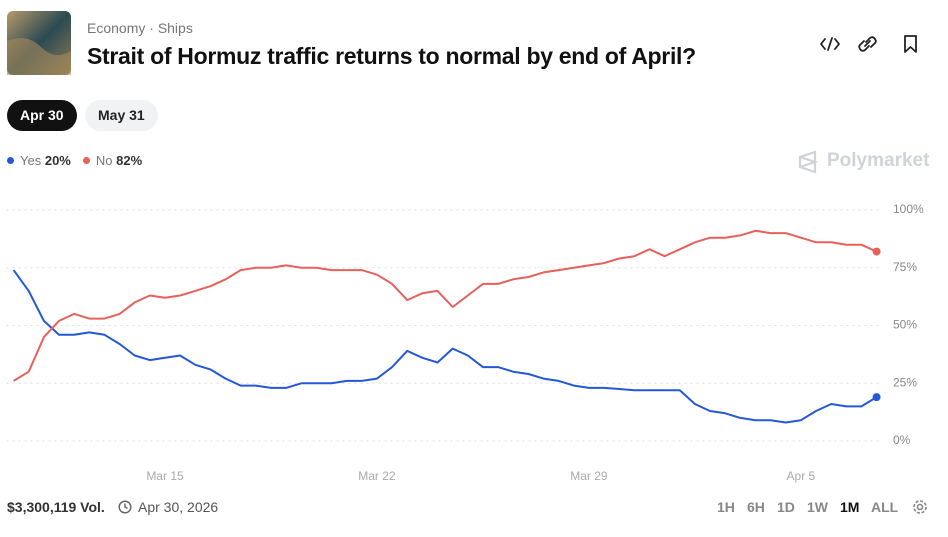 The image size is (948, 537). I want to click on range-button: ALL, so click(885, 507).